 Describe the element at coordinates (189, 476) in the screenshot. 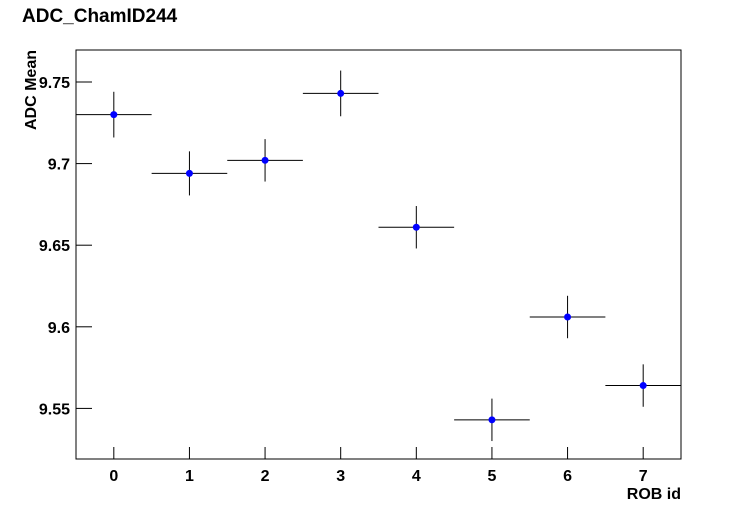

I see `x-tick-label: 1` at that location.